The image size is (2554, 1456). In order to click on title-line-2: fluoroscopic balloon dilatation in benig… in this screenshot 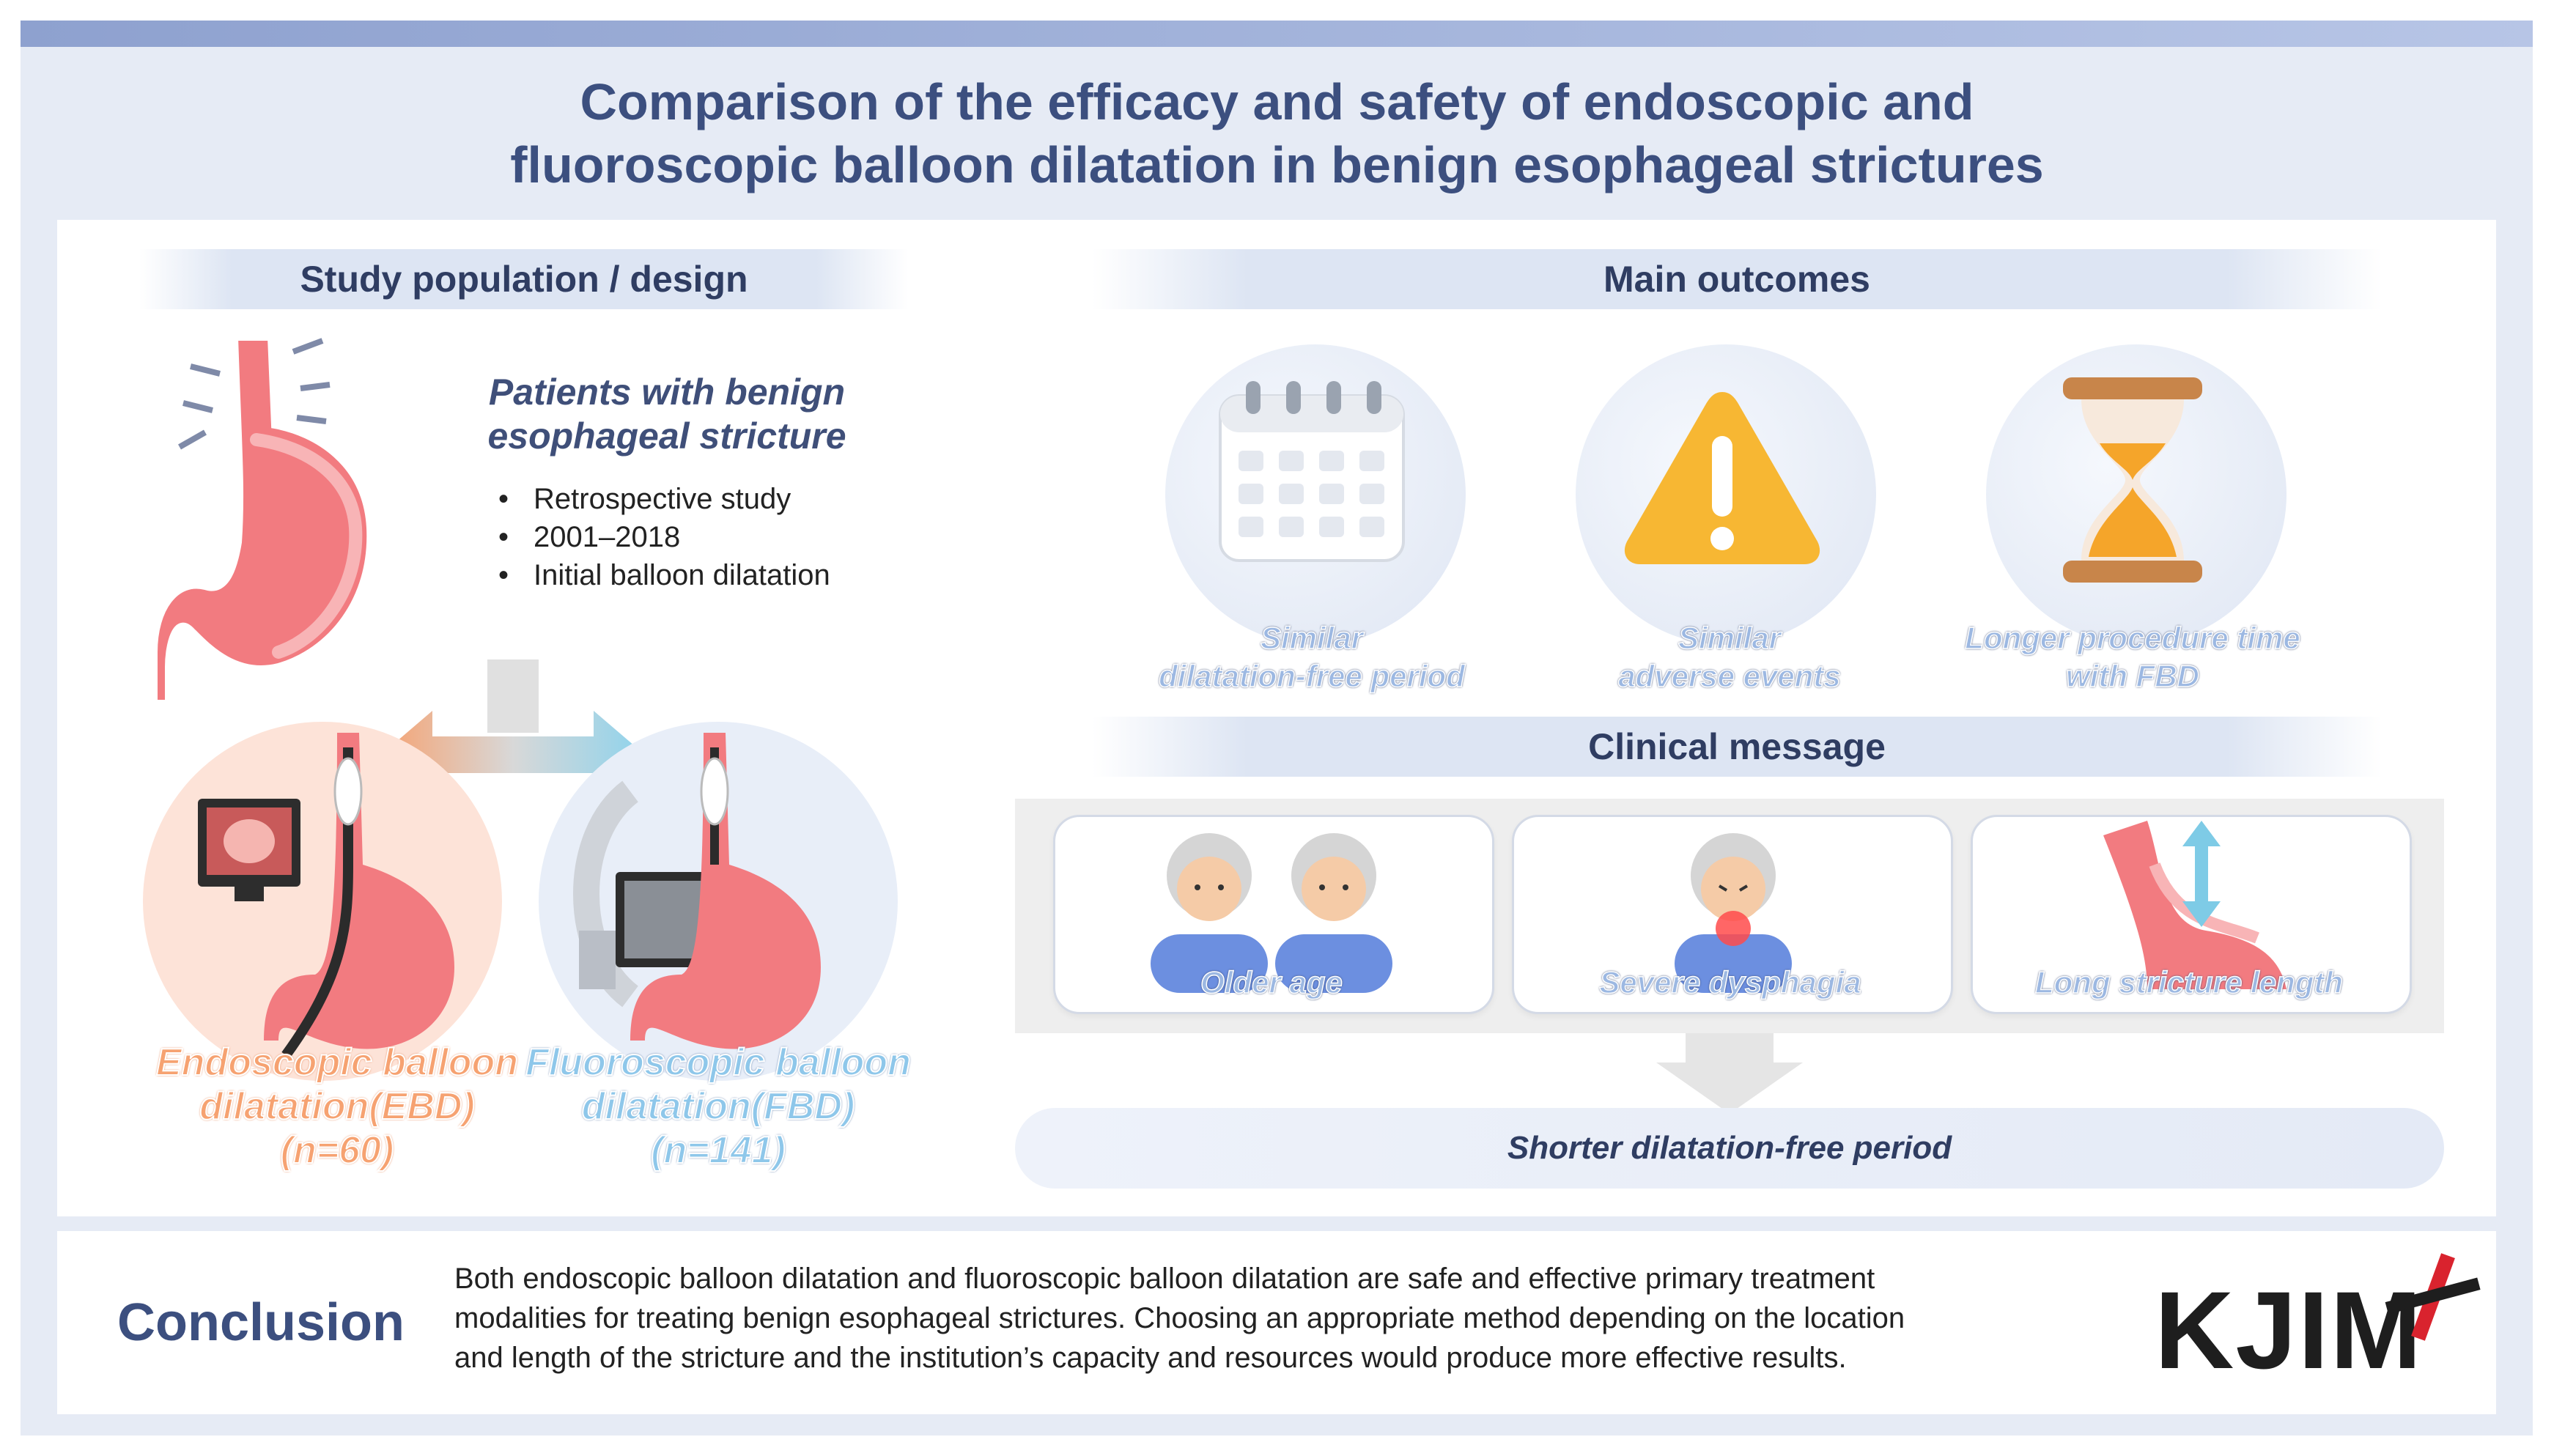, I will do `click(1277, 164)`.